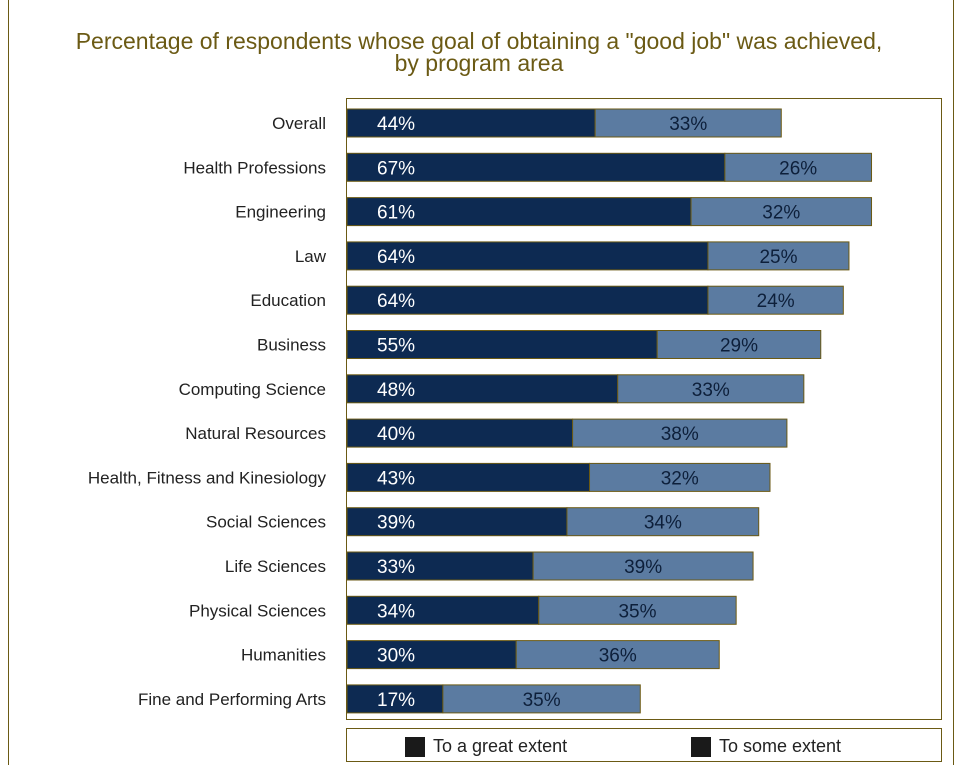  Describe the element at coordinates (396, 213) in the screenshot. I see `data-label-great-extent: 61%` at that location.